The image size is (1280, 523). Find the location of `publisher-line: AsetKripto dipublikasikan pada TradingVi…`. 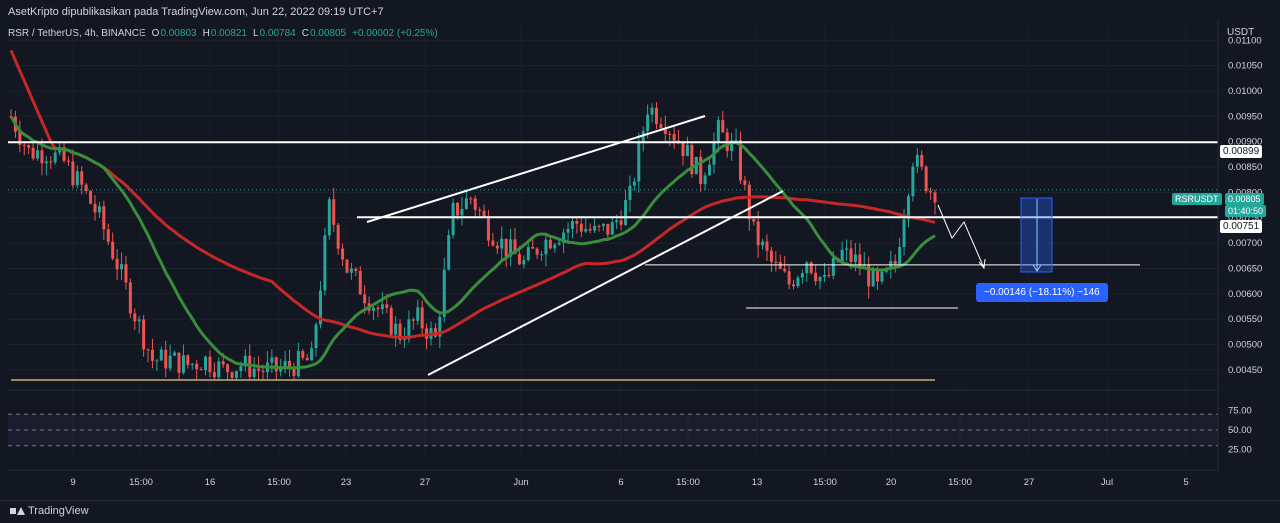

publisher-line: AsetKripto dipublikasikan pada TradingVi… is located at coordinates (196, 12).